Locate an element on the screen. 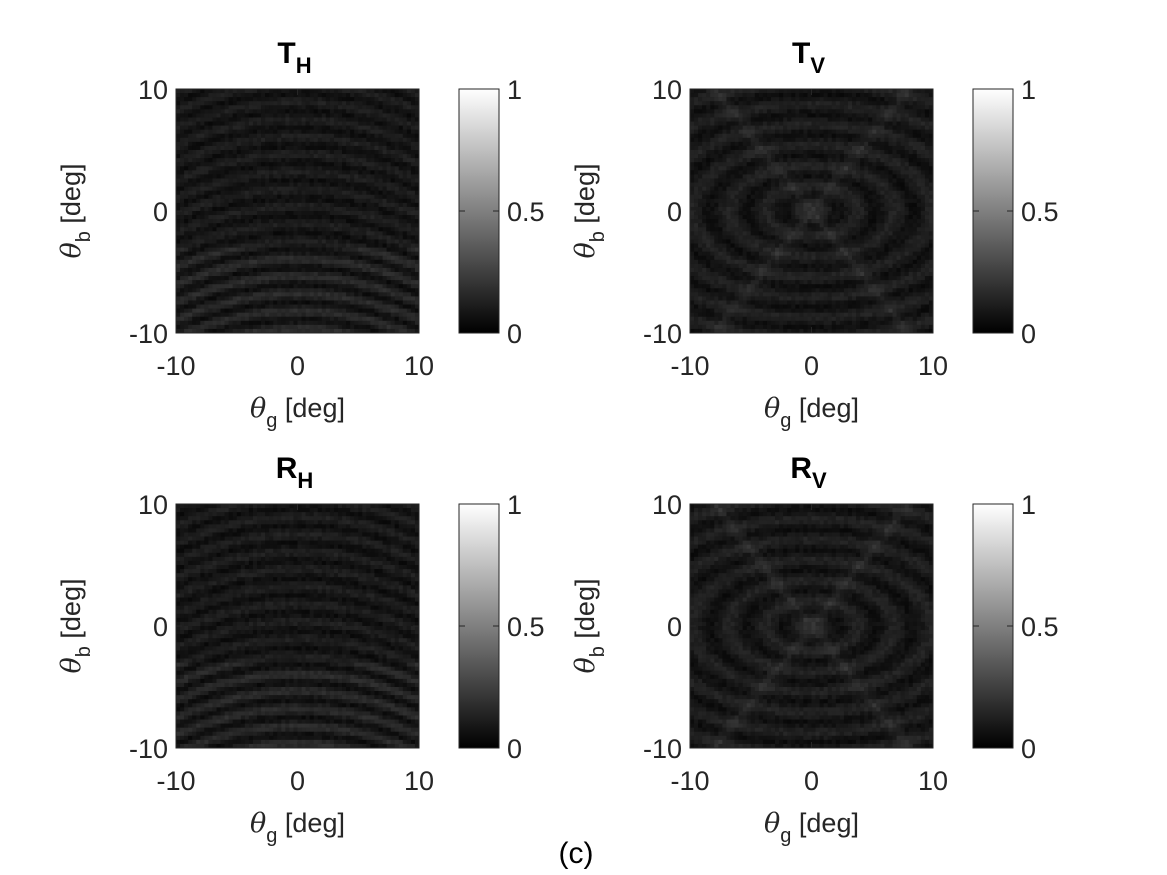 The width and height of the screenshot is (1167, 875). subplot-title: RH is located at coordinates (295, 472).